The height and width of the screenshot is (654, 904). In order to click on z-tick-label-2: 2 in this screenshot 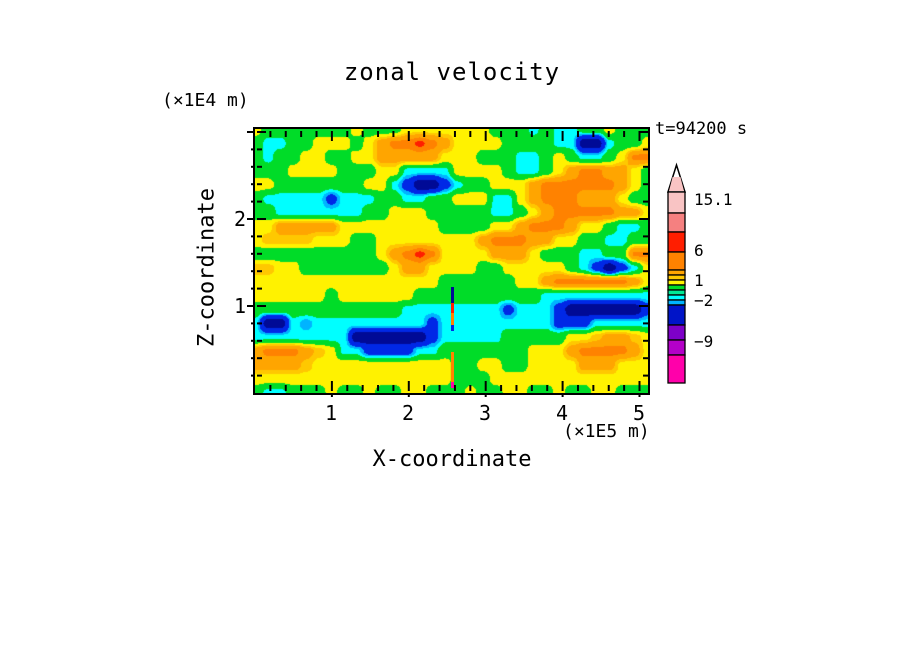, I will do `click(239, 219)`.